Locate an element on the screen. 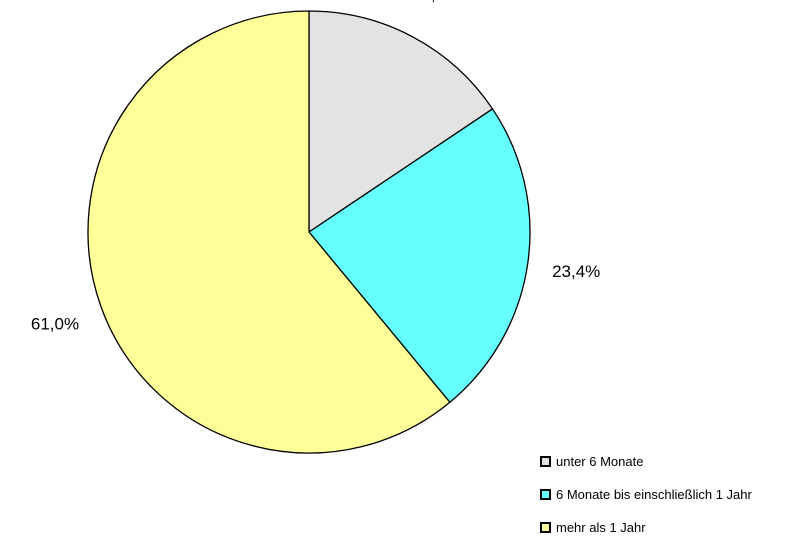  slice-value-label-1: 15,6% is located at coordinates (436, 2).